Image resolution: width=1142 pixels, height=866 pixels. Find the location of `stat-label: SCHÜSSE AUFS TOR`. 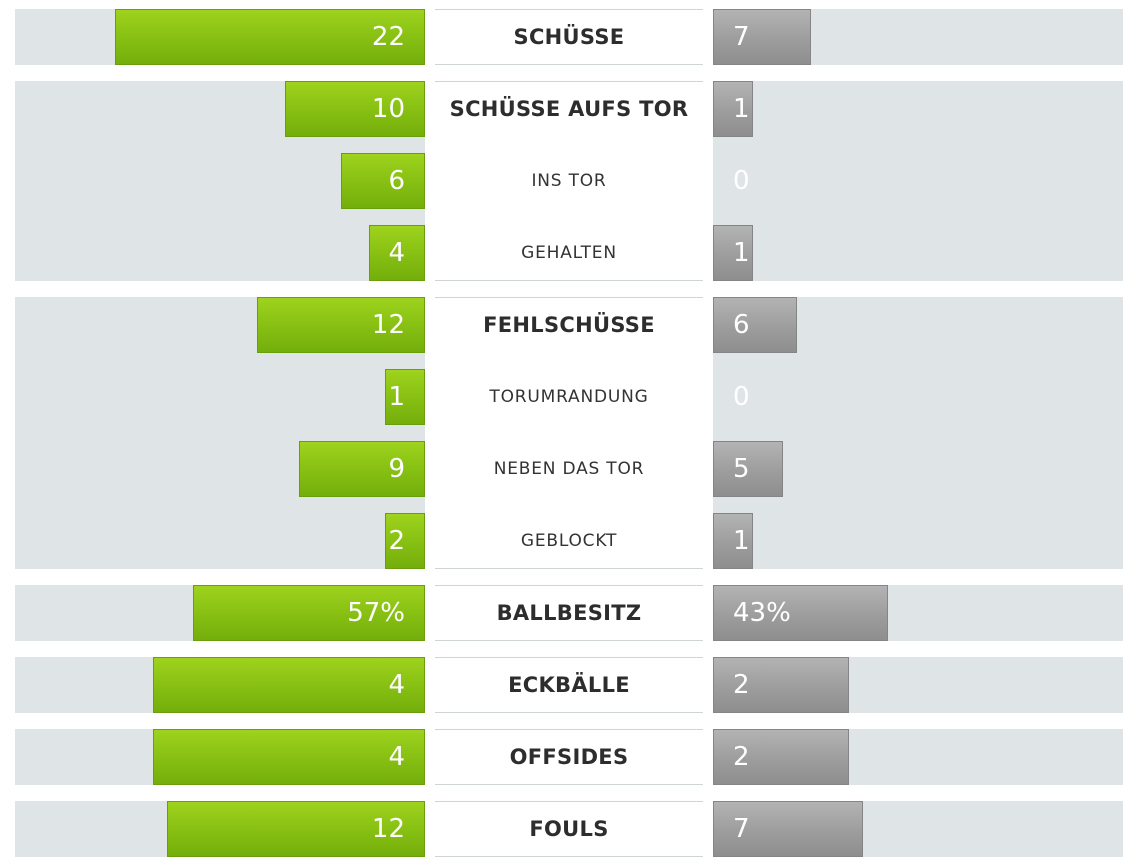

stat-label: SCHÜSSE AUFS TOR is located at coordinates (569, 109).